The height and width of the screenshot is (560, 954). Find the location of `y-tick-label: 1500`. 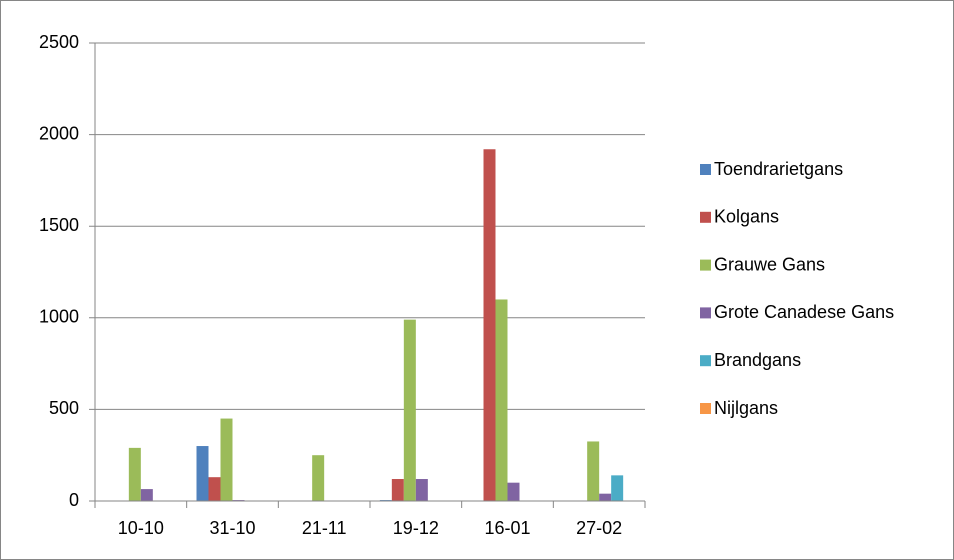

y-tick-label: 1500 is located at coordinates (59, 225).